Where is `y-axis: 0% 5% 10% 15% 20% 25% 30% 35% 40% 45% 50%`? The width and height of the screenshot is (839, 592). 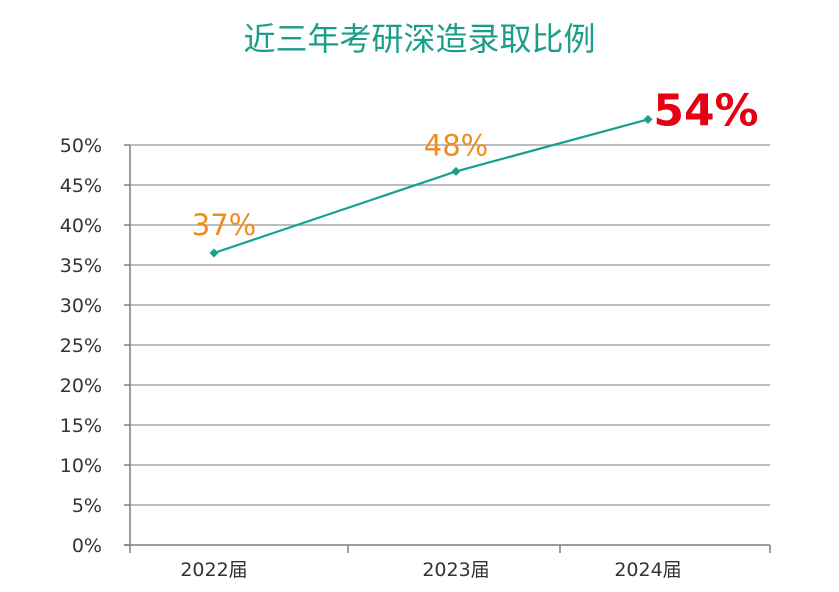
y-axis: 0% 5% 10% 15% 20% 25% 30% 35% 40% 45% 50% is located at coordinates (95, 346).